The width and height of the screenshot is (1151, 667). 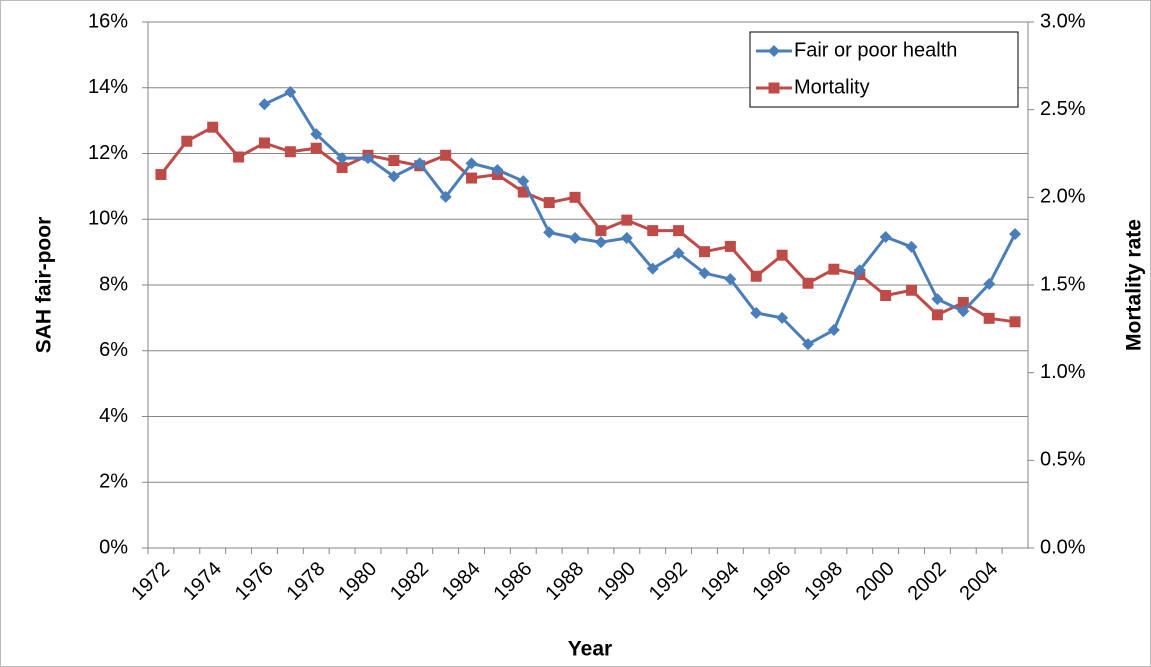 I want to click on y-tick-label: 10%, so click(x=108, y=219).